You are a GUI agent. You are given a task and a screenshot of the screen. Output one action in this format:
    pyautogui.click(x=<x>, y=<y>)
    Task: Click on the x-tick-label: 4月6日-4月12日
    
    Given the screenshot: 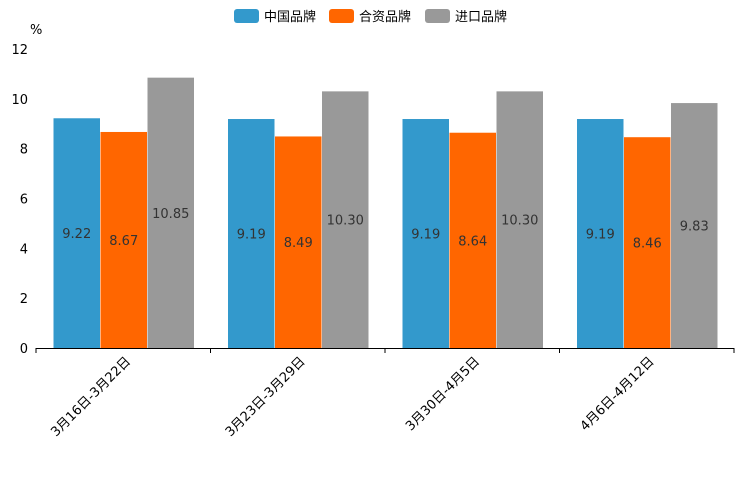 What is the action you would take?
    pyautogui.click(x=618, y=394)
    